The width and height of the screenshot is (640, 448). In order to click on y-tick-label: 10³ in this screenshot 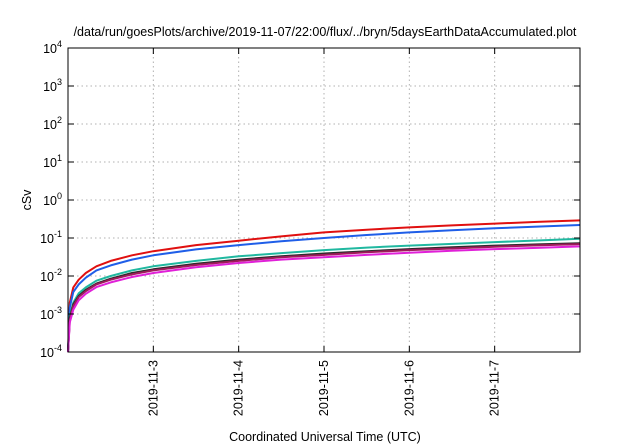, I will do `click(52, 85)`.